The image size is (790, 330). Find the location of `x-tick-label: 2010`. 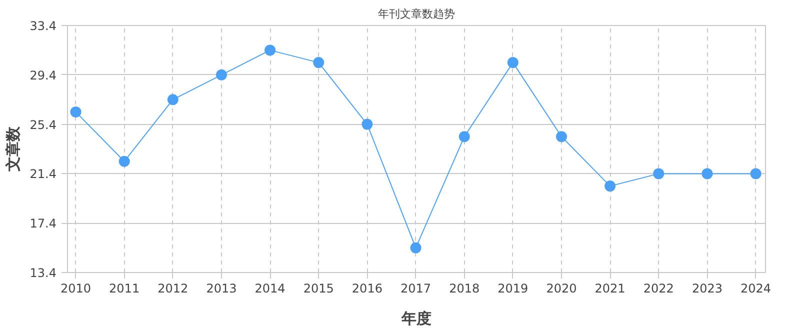

x-tick-label: 2010 is located at coordinates (76, 289).